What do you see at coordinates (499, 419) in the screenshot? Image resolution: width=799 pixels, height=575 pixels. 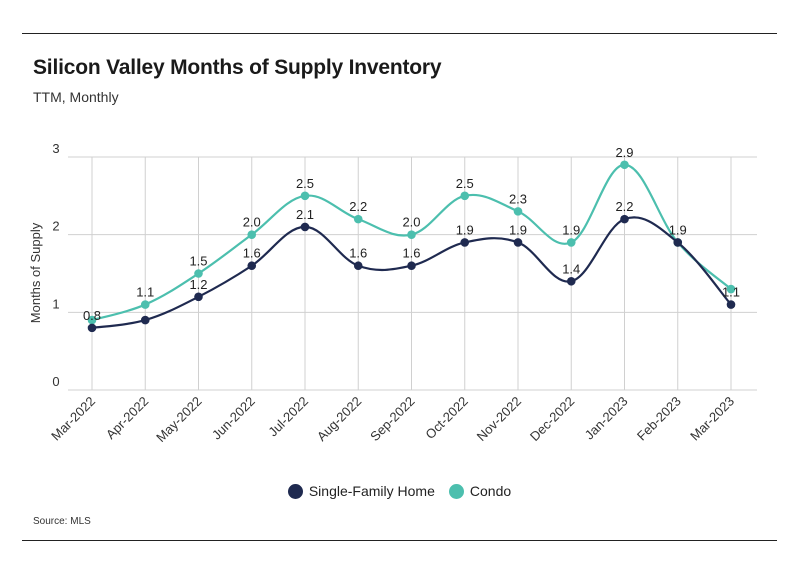 I see `x-tick-label: Nov-2022` at bounding box center [499, 419].